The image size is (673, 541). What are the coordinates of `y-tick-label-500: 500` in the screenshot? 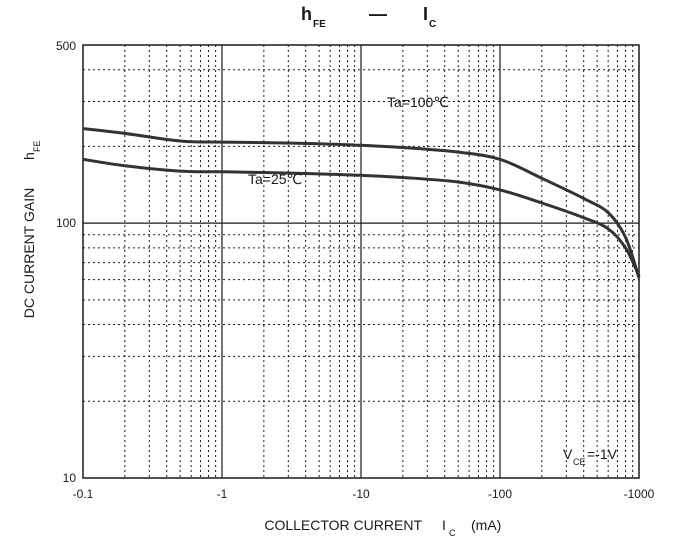 It's located at (66, 46).